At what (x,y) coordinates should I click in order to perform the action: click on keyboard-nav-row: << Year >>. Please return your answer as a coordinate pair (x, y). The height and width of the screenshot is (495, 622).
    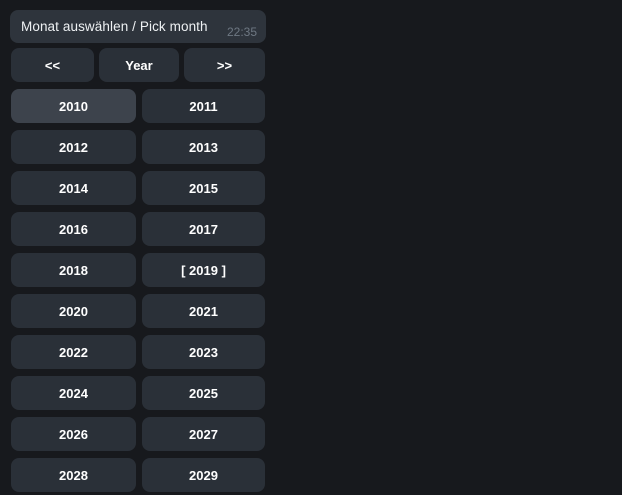
    Looking at the image, I should click on (138, 65).